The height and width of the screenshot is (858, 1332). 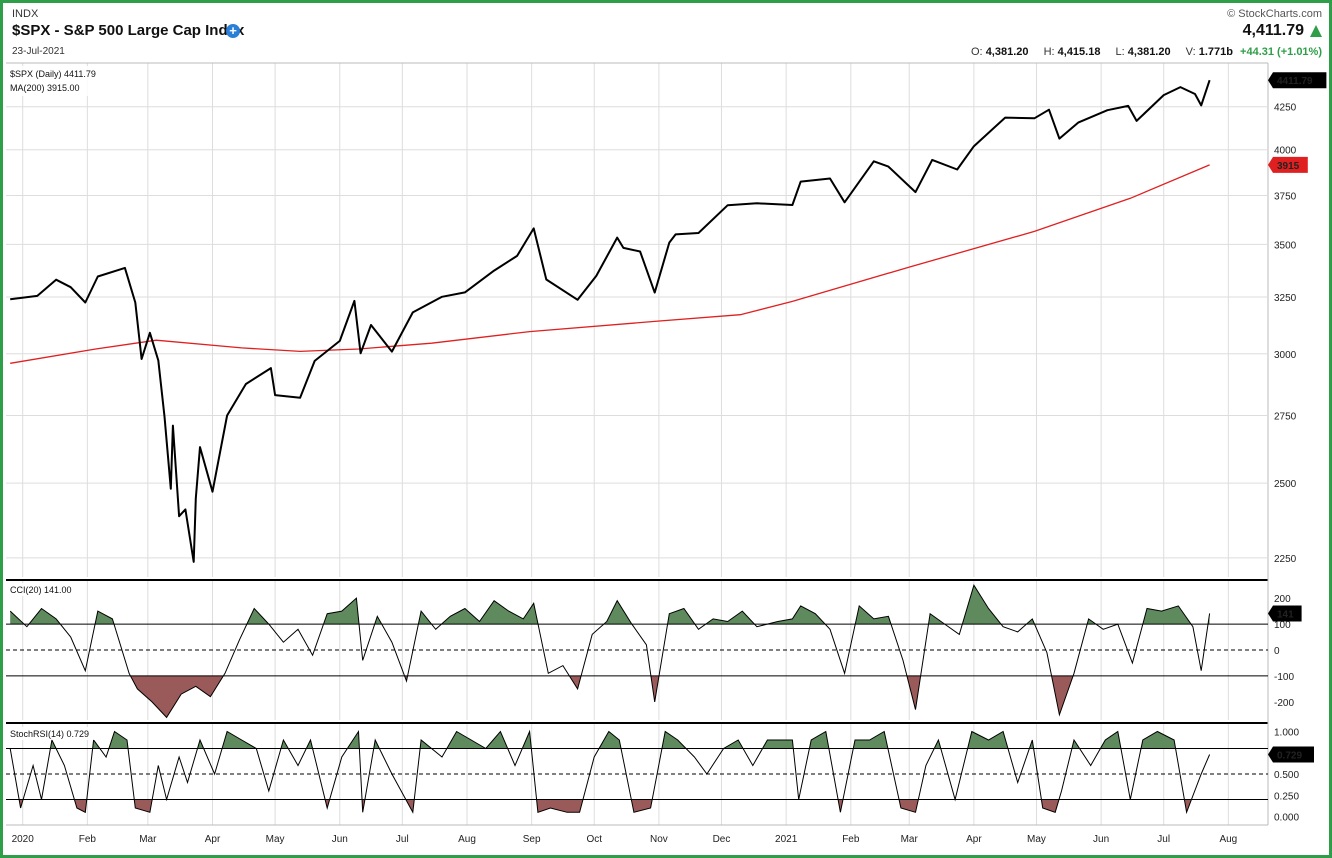 What do you see at coordinates (532, 839) in the screenshot?
I see `x-tick-label: Sep` at bounding box center [532, 839].